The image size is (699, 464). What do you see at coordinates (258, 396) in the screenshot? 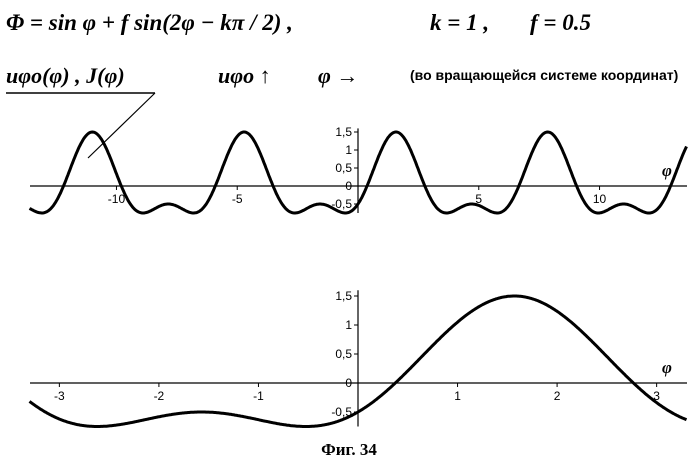
I see `x-tick-label: -1` at bounding box center [258, 396].